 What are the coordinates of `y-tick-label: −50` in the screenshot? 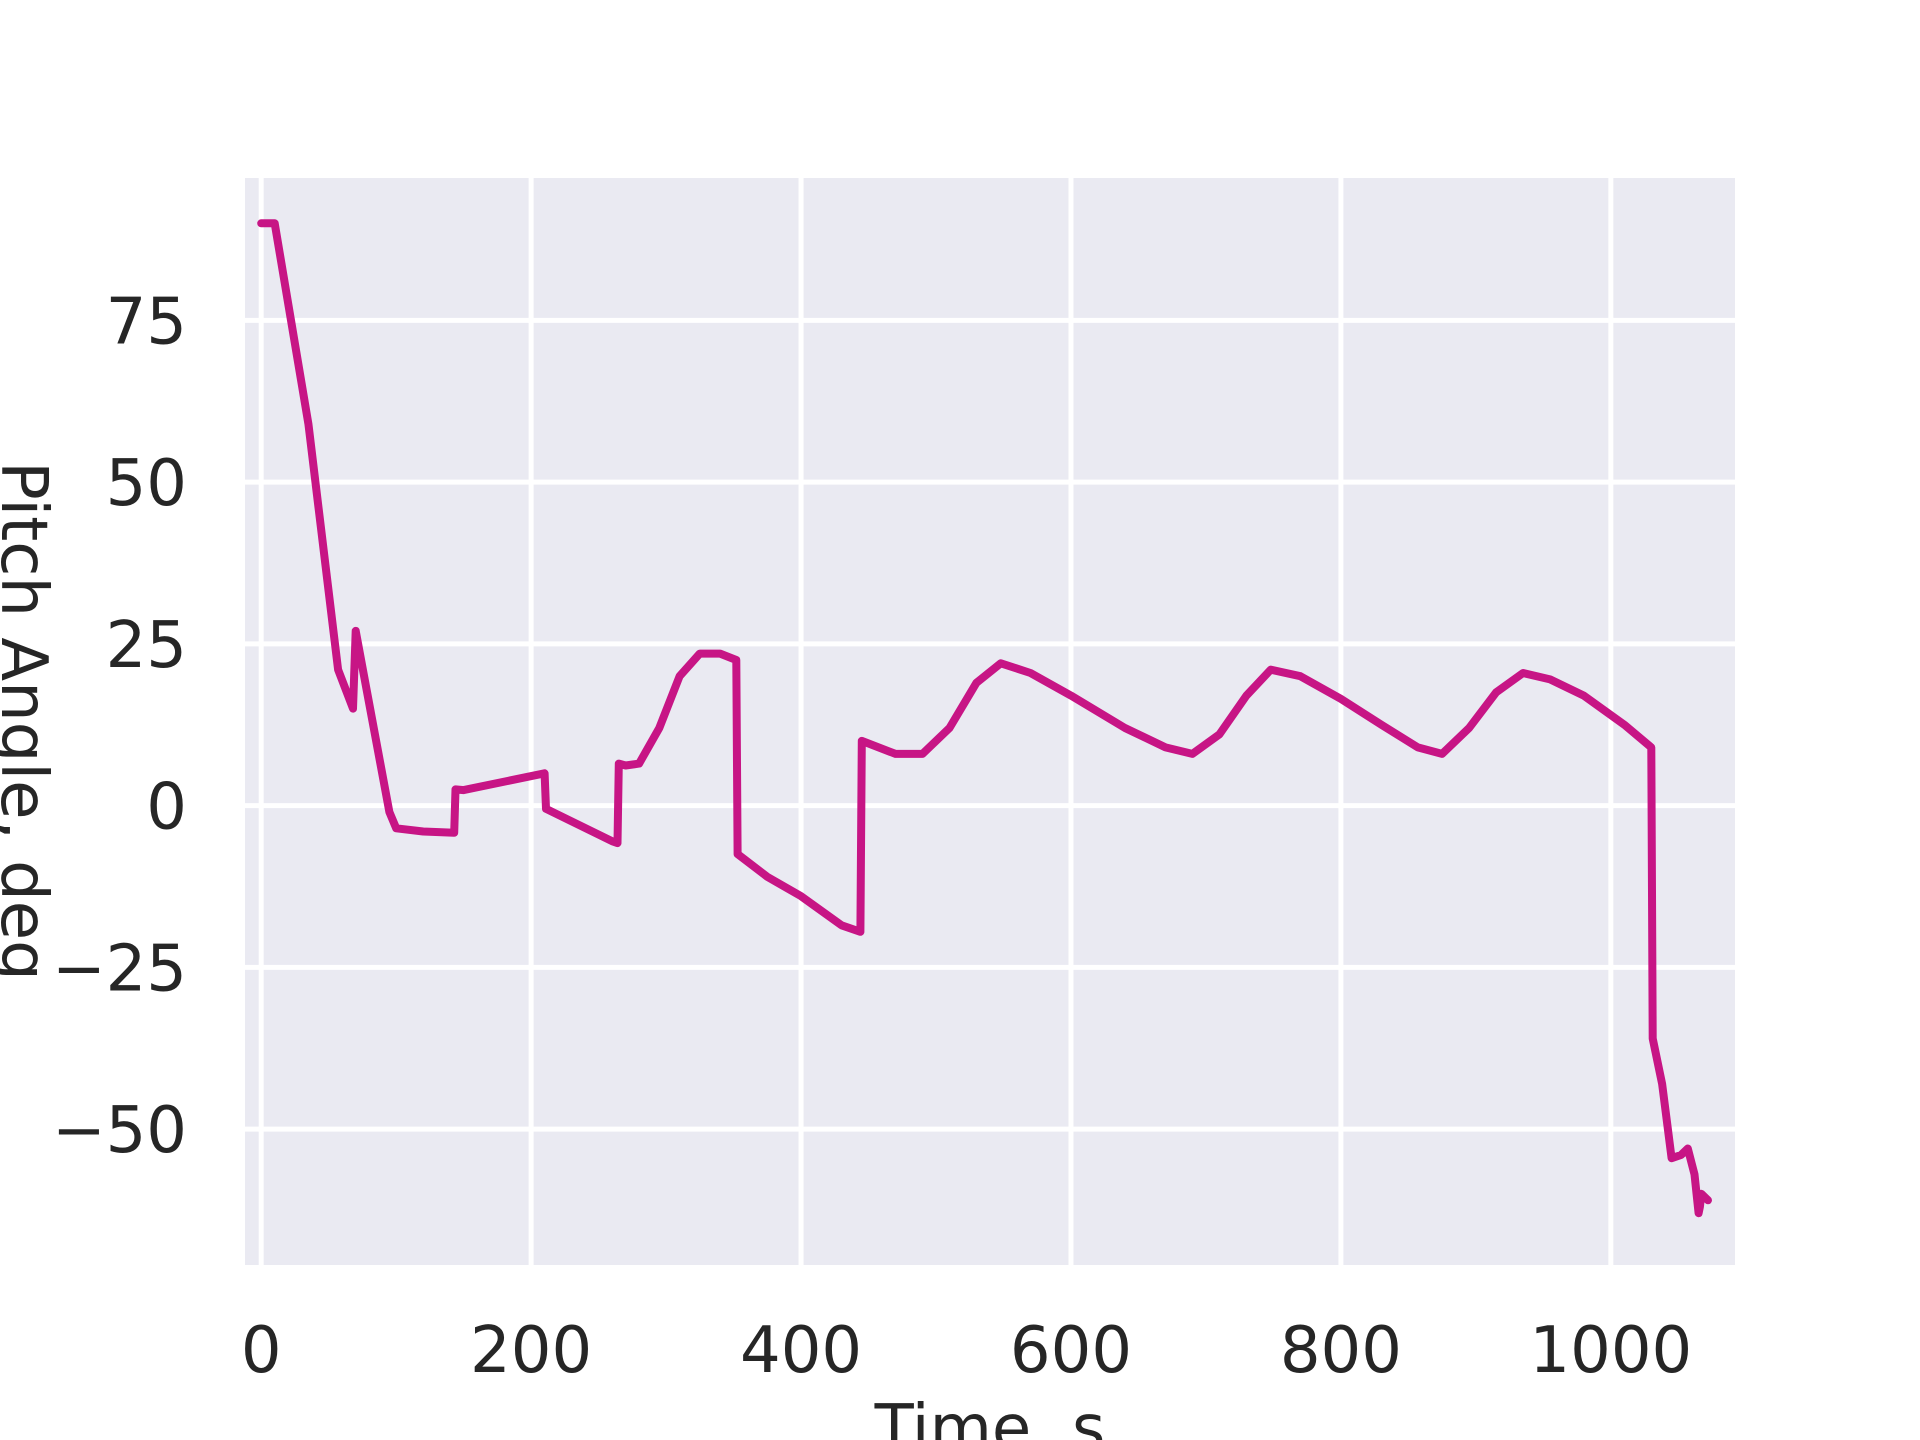 It's located at (119, 1131).